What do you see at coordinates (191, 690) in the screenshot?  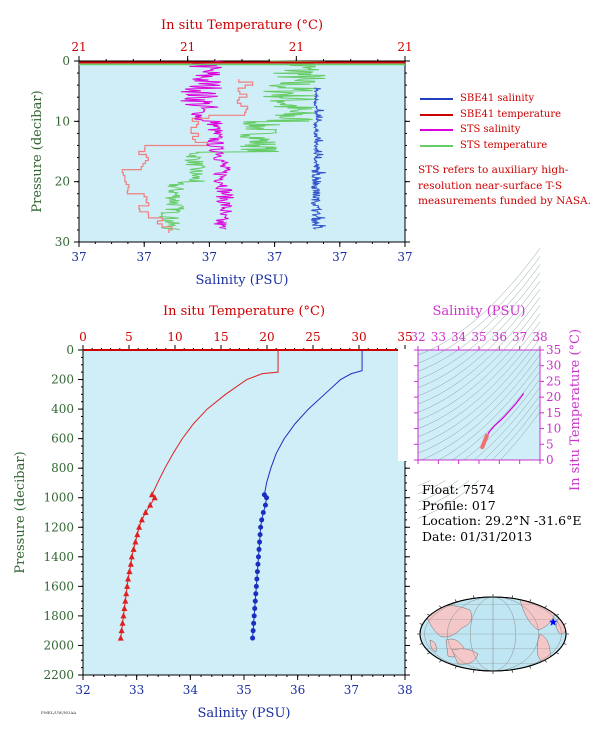 I see `bottom-tick-label: 34` at bounding box center [191, 690].